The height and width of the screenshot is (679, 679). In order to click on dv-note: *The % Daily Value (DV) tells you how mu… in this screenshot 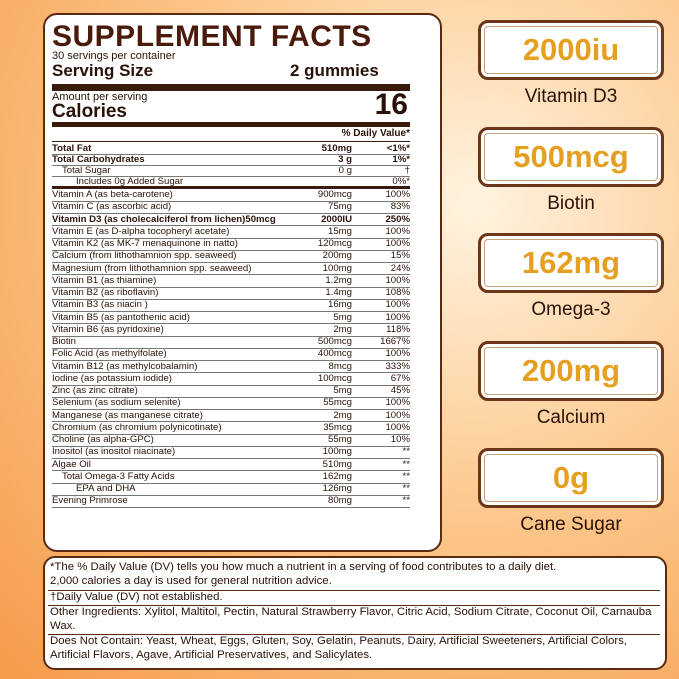, I will do `click(303, 567)`.